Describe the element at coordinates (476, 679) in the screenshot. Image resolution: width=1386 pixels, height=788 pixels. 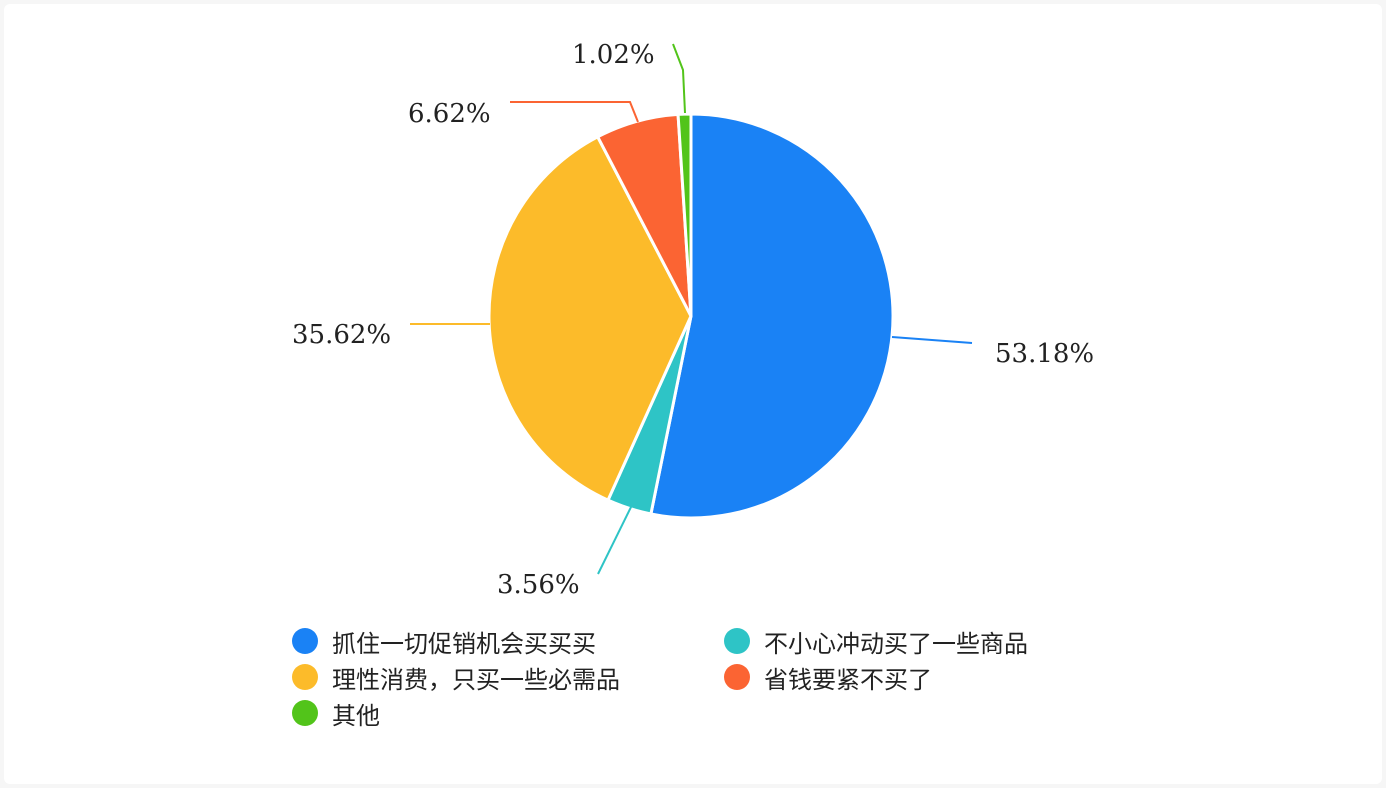
I see `legend-label: 理性消费，只买一些必需品` at that location.